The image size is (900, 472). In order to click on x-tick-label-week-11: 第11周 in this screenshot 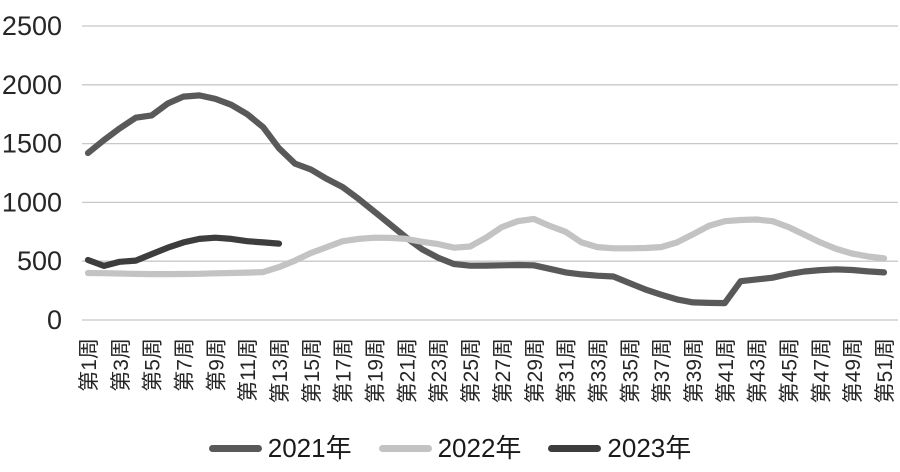, I will do `click(248, 370)`.